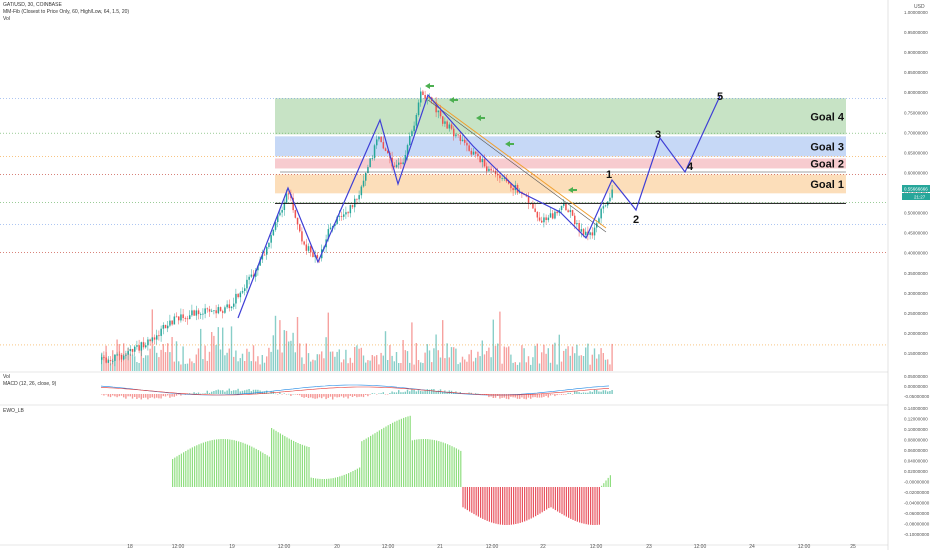  What do you see at coordinates (916, 112) in the screenshot?
I see `price-tick: 0.75000000` at bounding box center [916, 112].